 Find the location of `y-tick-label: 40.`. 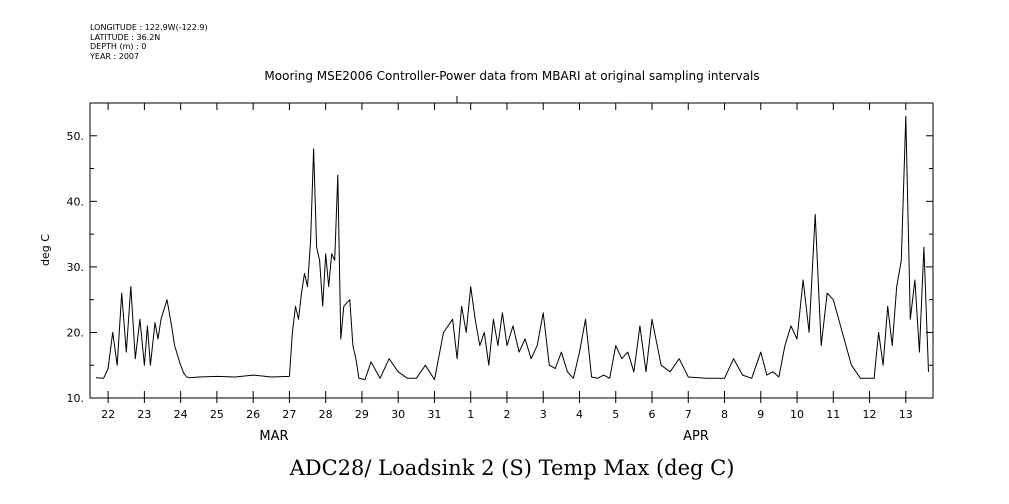

y-tick-label: 40. is located at coordinates (76, 201).